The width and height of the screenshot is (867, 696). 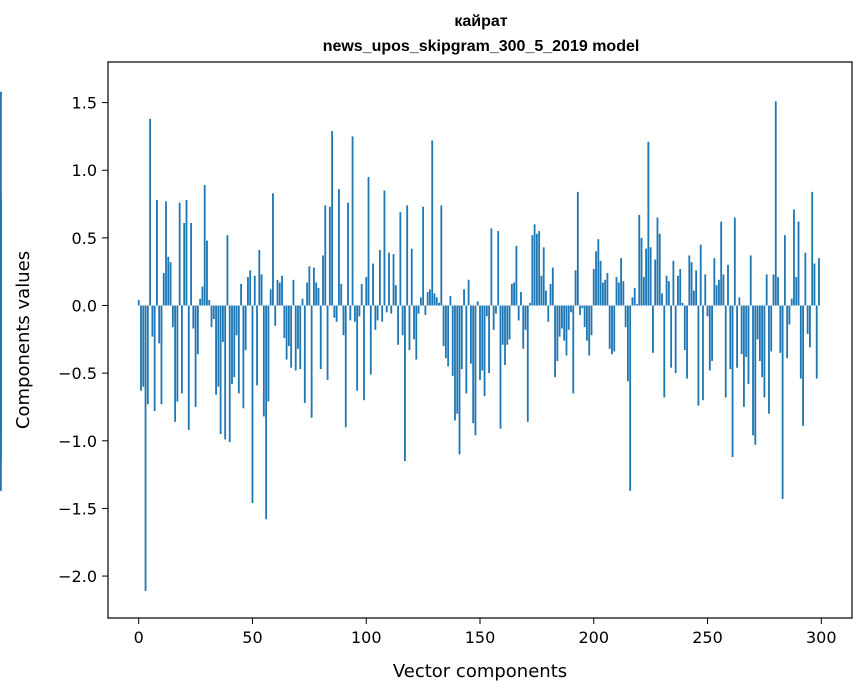 I want to click on chart-title-line-2: news_upos_skipgram_300_5_2019 model, so click(x=481, y=46).